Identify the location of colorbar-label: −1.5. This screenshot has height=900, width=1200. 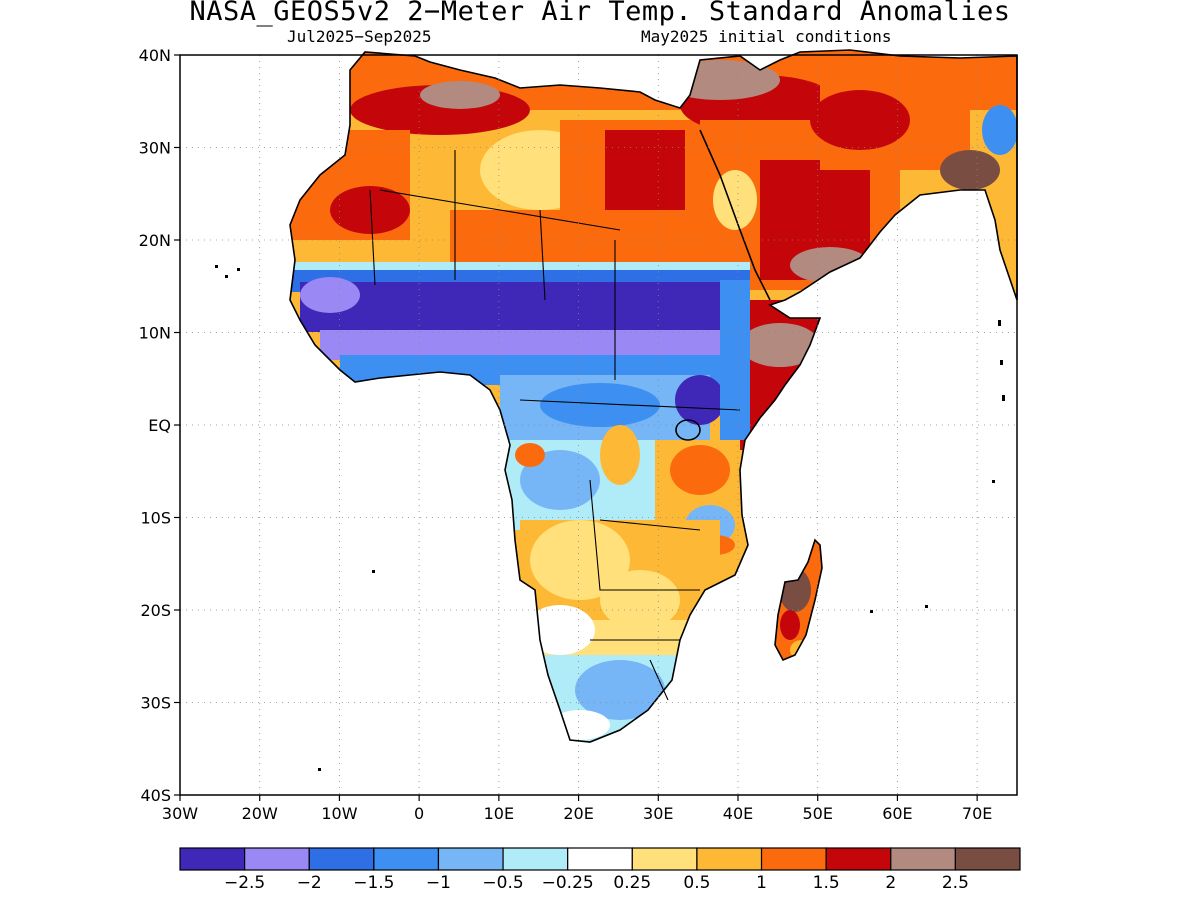
(373, 883).